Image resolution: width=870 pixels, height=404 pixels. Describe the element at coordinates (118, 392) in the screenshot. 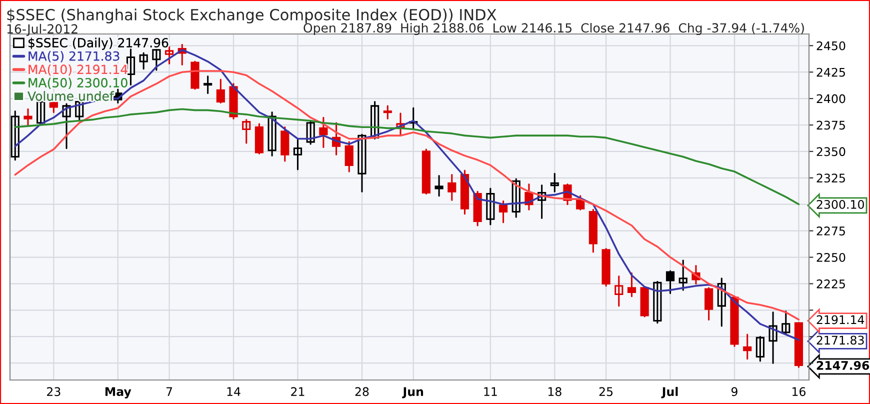

I see `x-tick-label: May` at that location.